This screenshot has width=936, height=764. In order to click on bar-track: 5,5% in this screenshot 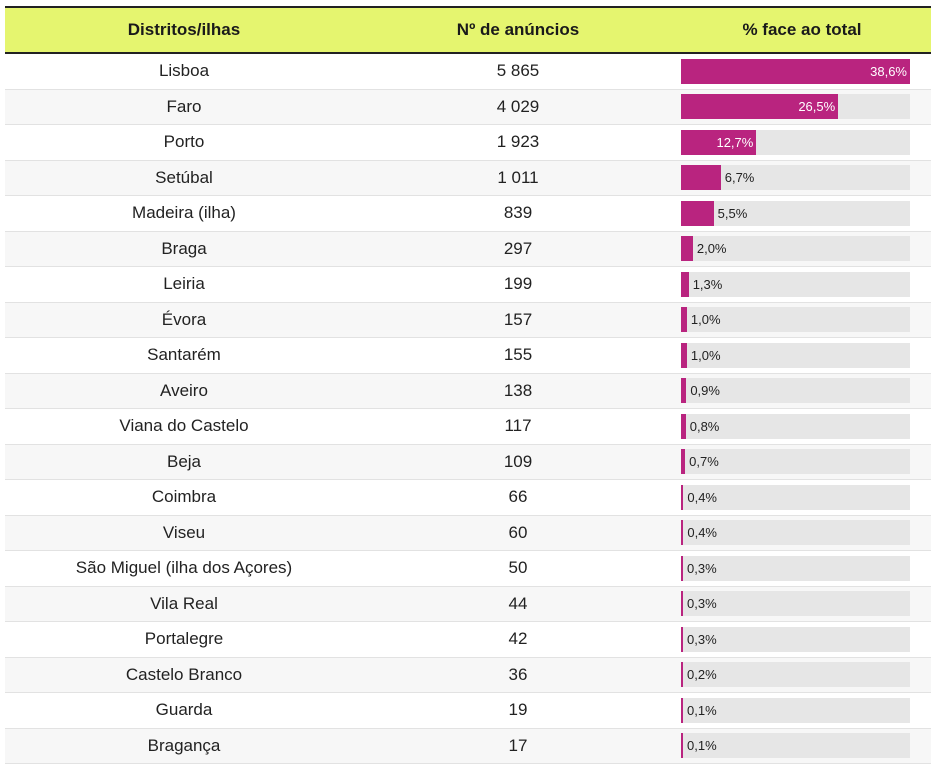, I will do `click(795, 213)`.